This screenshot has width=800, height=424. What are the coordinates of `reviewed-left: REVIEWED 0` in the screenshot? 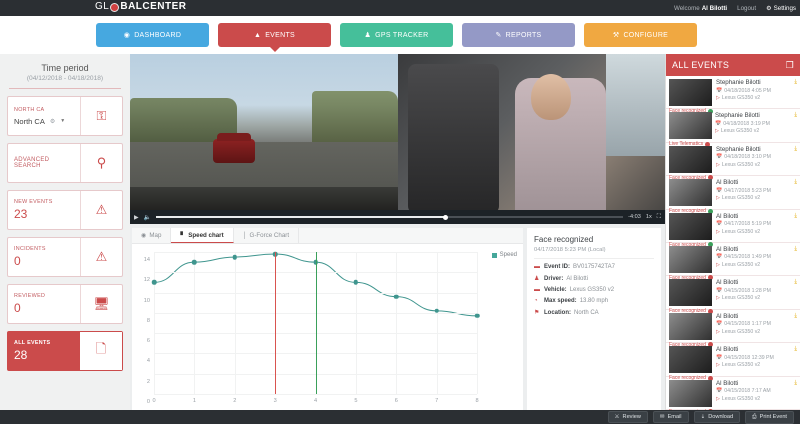 It's located at (44, 304).